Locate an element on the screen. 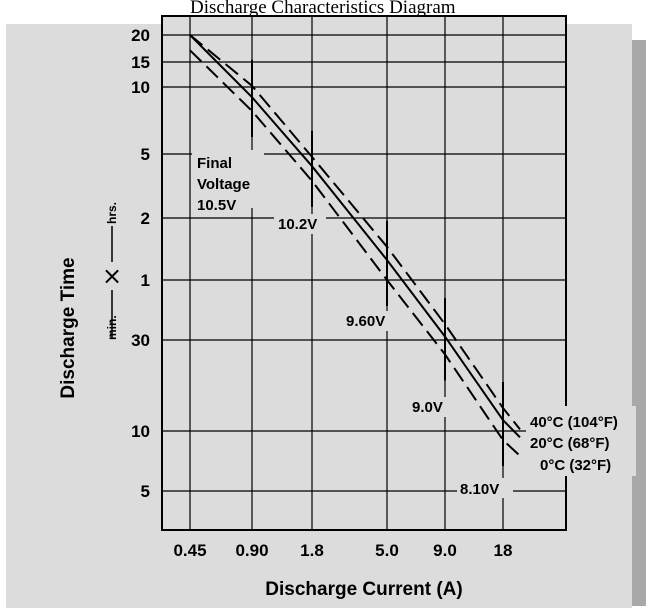 The width and height of the screenshot is (654, 612). y-unit-cross-icon: × is located at coordinates (112, 276).